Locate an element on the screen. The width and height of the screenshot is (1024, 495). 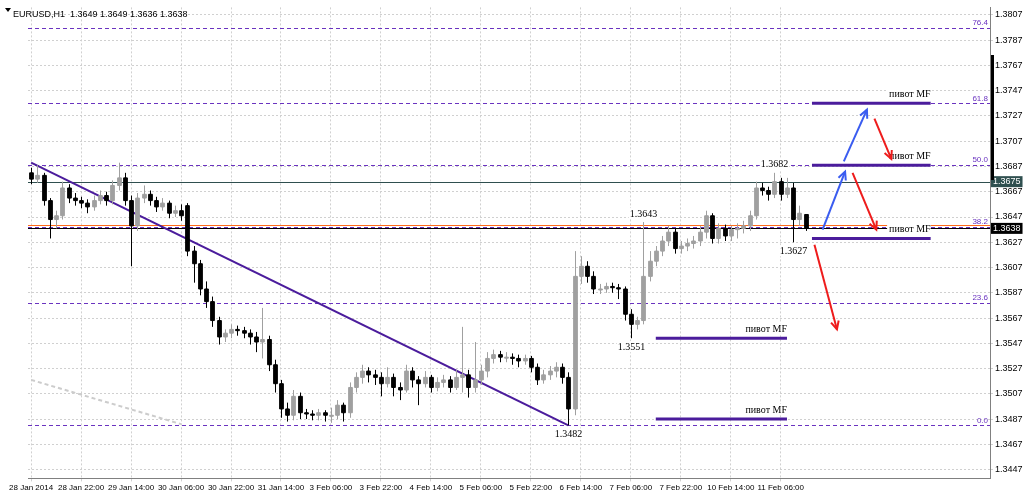
x-tick-label: 31 Jan 14:00 is located at coordinates (281, 488).